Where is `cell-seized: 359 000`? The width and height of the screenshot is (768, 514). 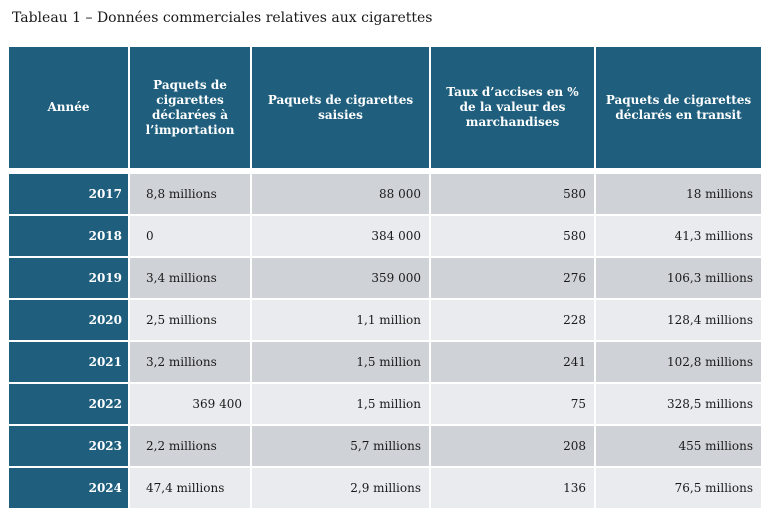 cell-seized: 359 000 is located at coordinates (341, 279).